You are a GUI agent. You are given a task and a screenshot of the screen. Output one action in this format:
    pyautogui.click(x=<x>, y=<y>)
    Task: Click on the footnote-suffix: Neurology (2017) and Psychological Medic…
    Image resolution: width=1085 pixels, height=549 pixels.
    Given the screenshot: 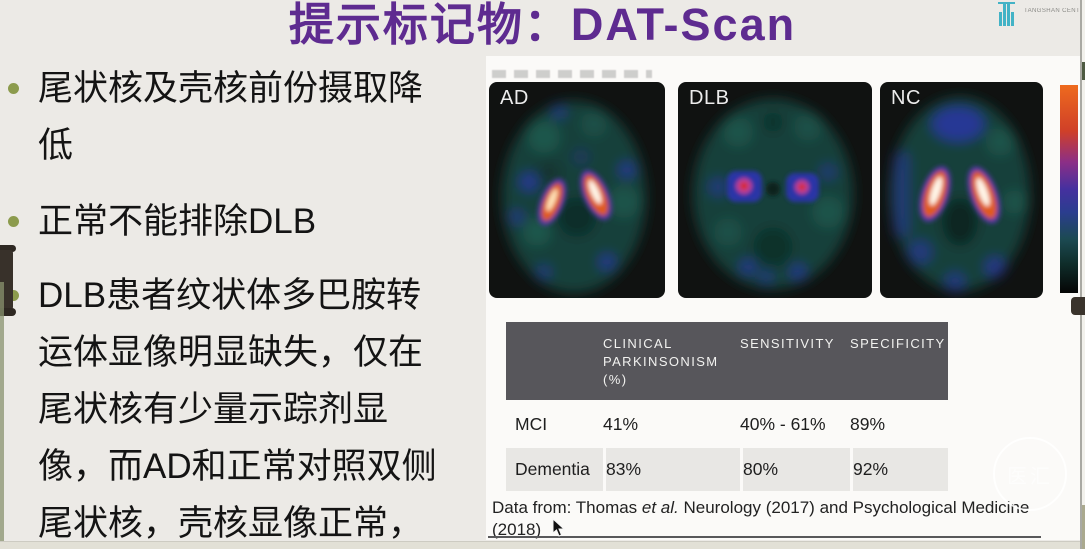 What is the action you would take?
    pyautogui.click(x=854, y=507)
    